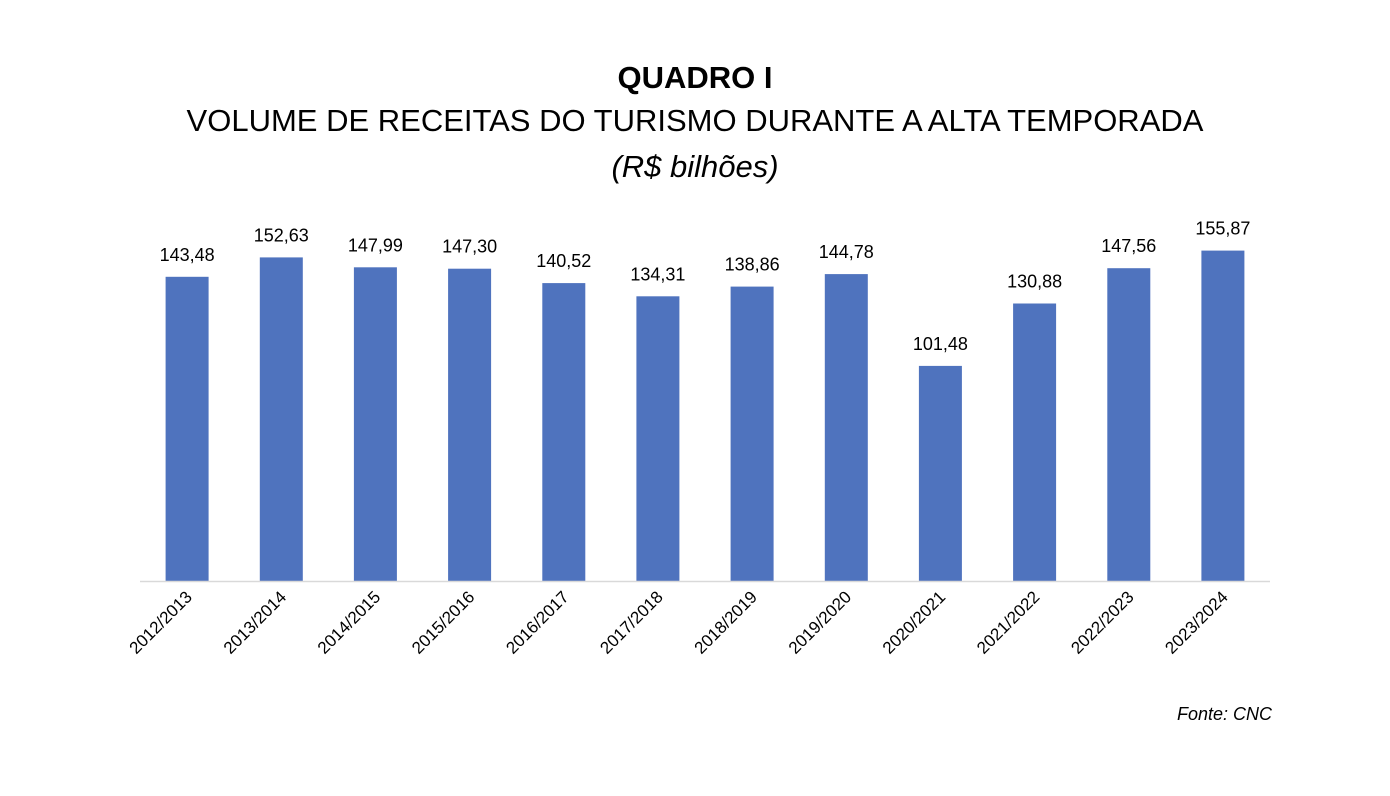 This screenshot has height=796, width=1390. I want to click on bar-2013-2014, so click(281, 419).